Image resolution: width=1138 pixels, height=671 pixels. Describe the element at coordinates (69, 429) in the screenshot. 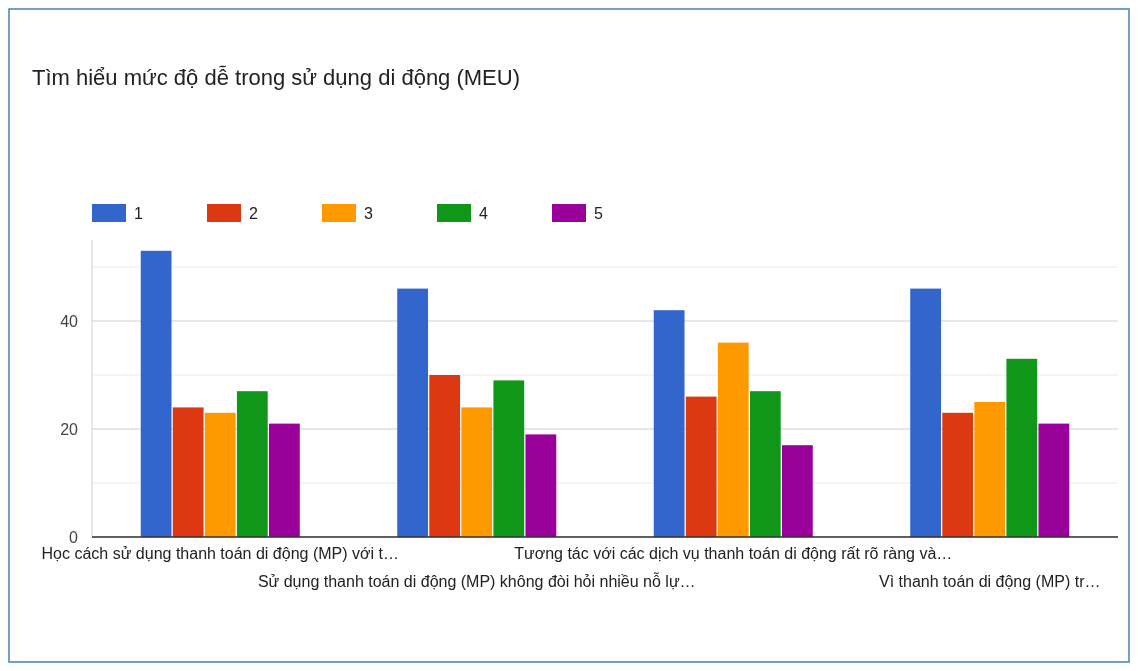

I see `y-tick-label: 20` at that location.